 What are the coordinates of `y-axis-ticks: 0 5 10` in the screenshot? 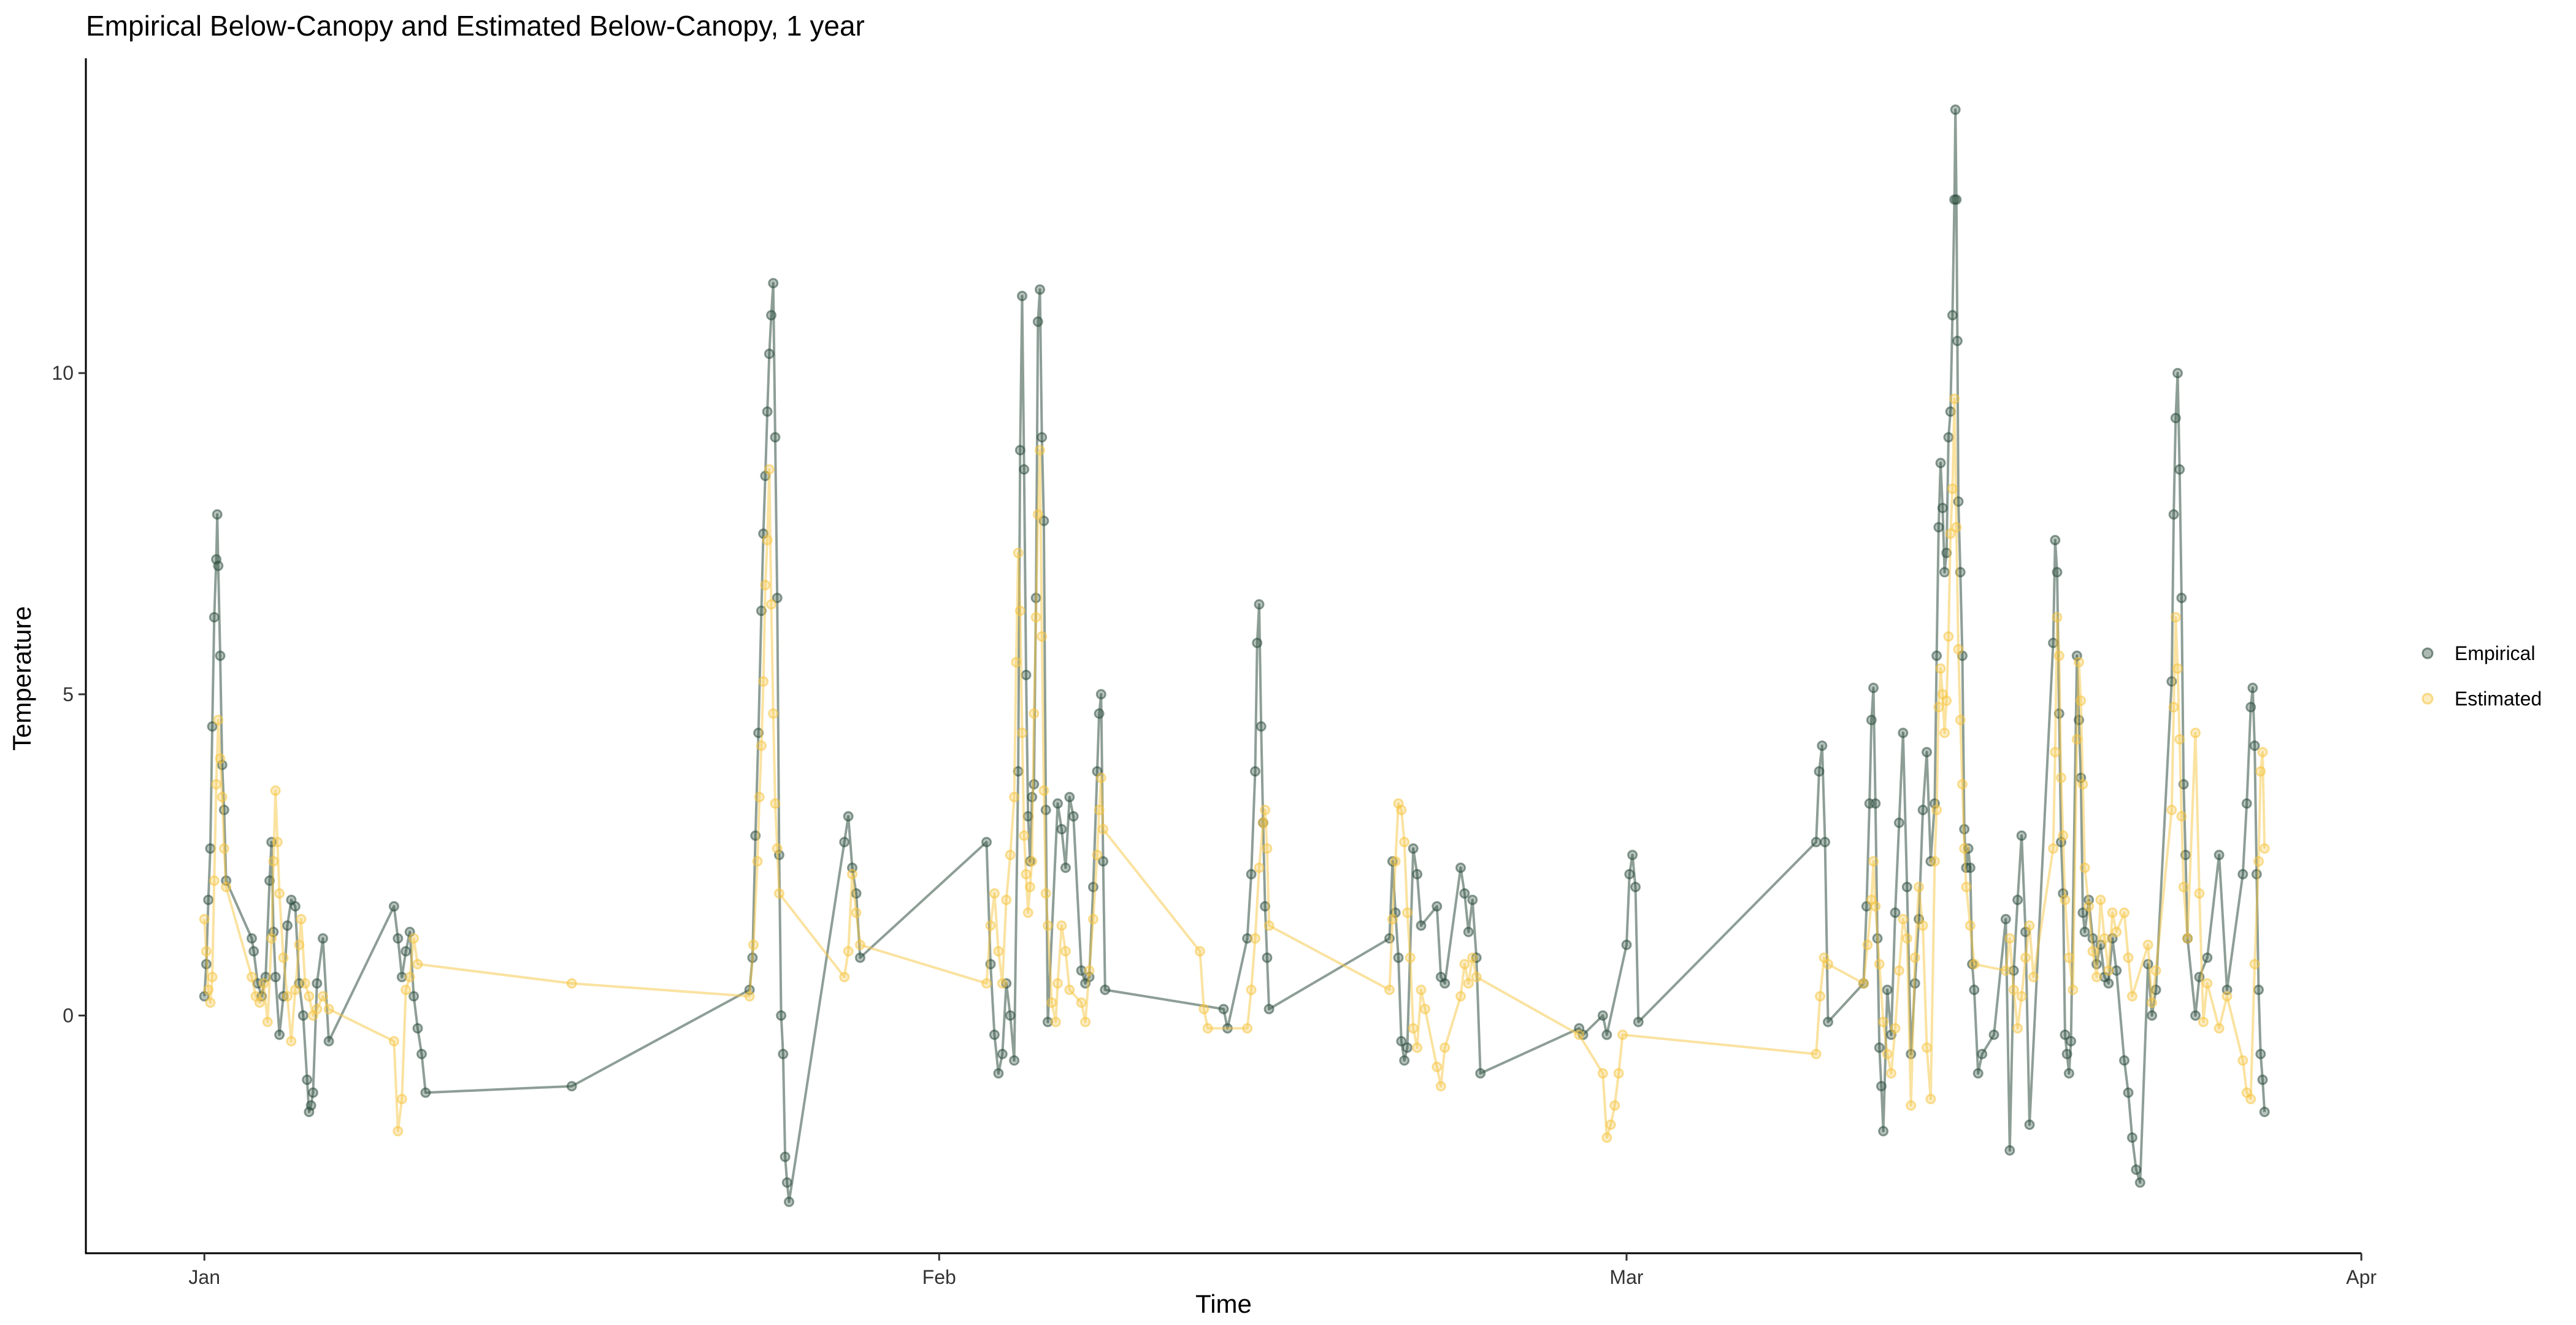 It's located at (69, 694).